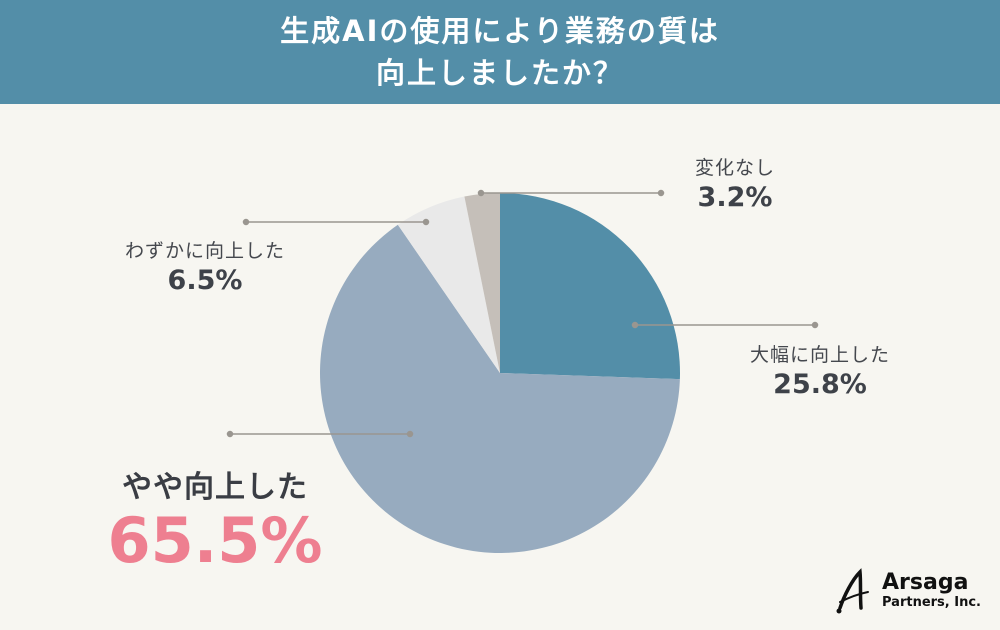 Image resolution: width=1000 pixels, height=630 pixels. What do you see at coordinates (448, 284) in the screenshot?
I see `slice-slightly-improved` at bounding box center [448, 284].